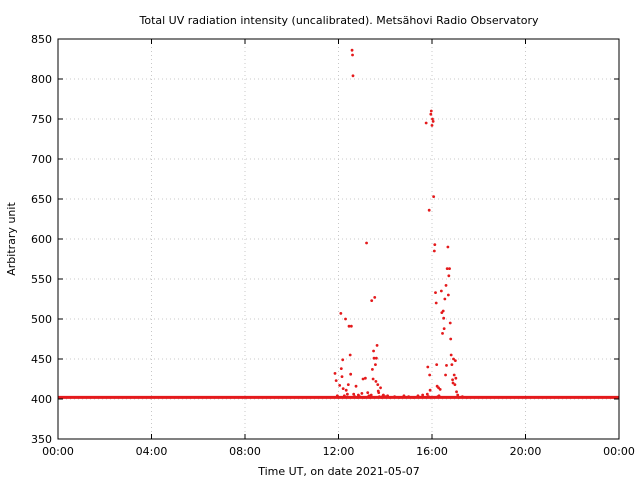  I want to click on y-tick-label: 650, so click(41, 199).